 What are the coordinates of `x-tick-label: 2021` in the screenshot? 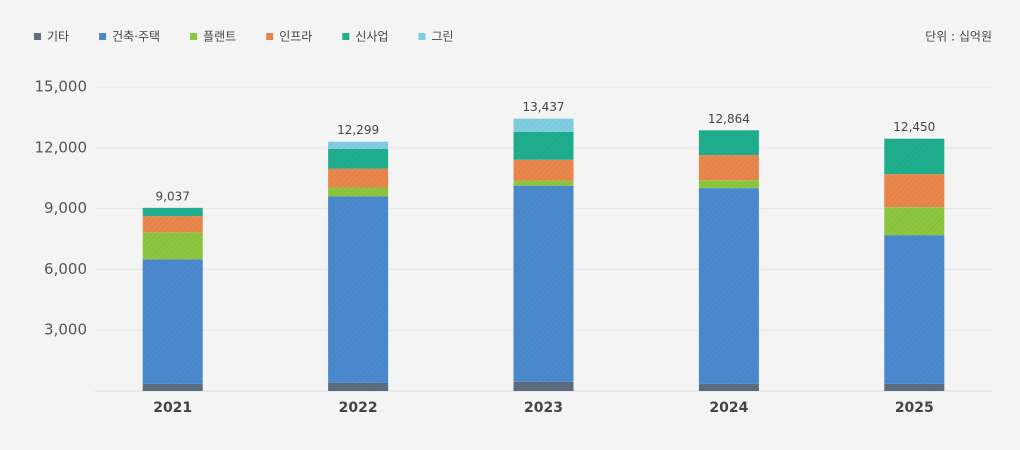 It's located at (172, 408).